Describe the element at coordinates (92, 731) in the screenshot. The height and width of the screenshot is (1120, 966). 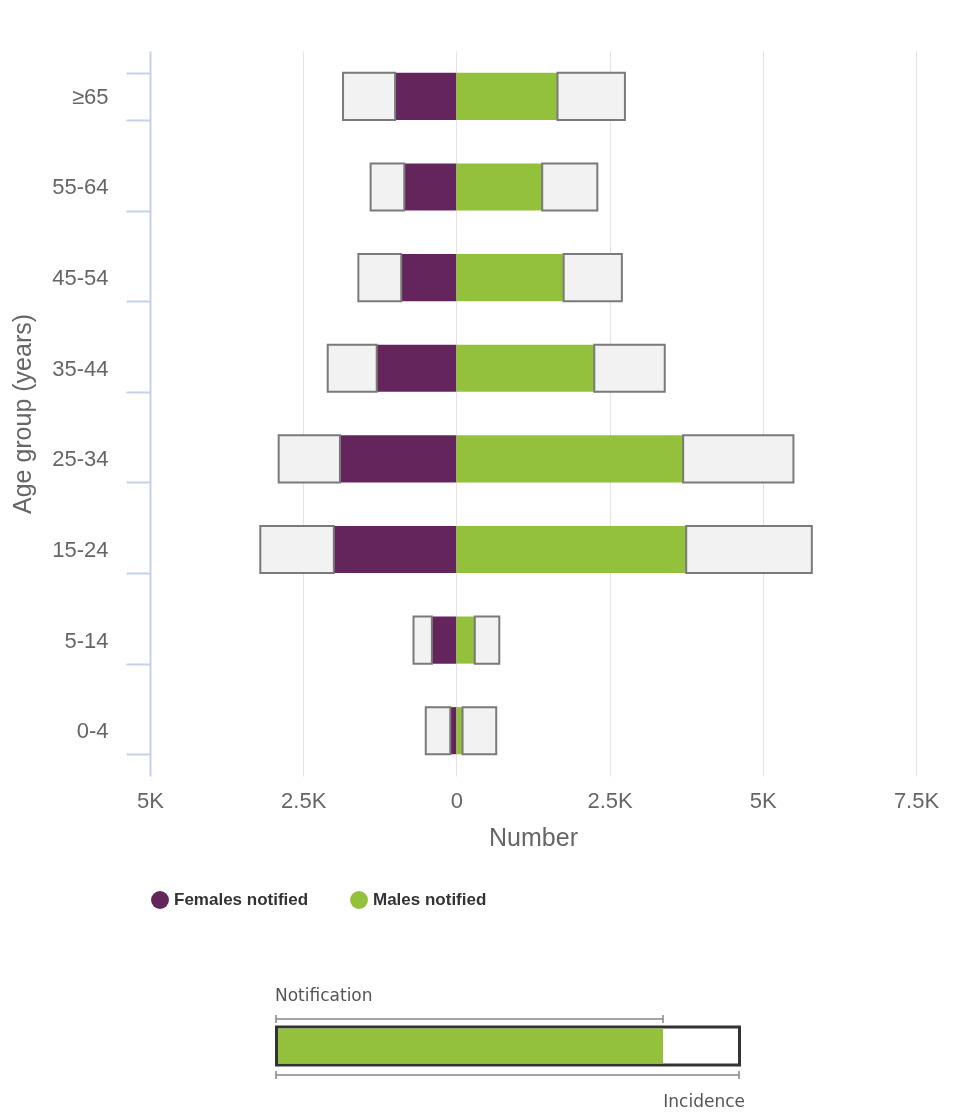
I see `y-tick-label: 0-4` at that location.